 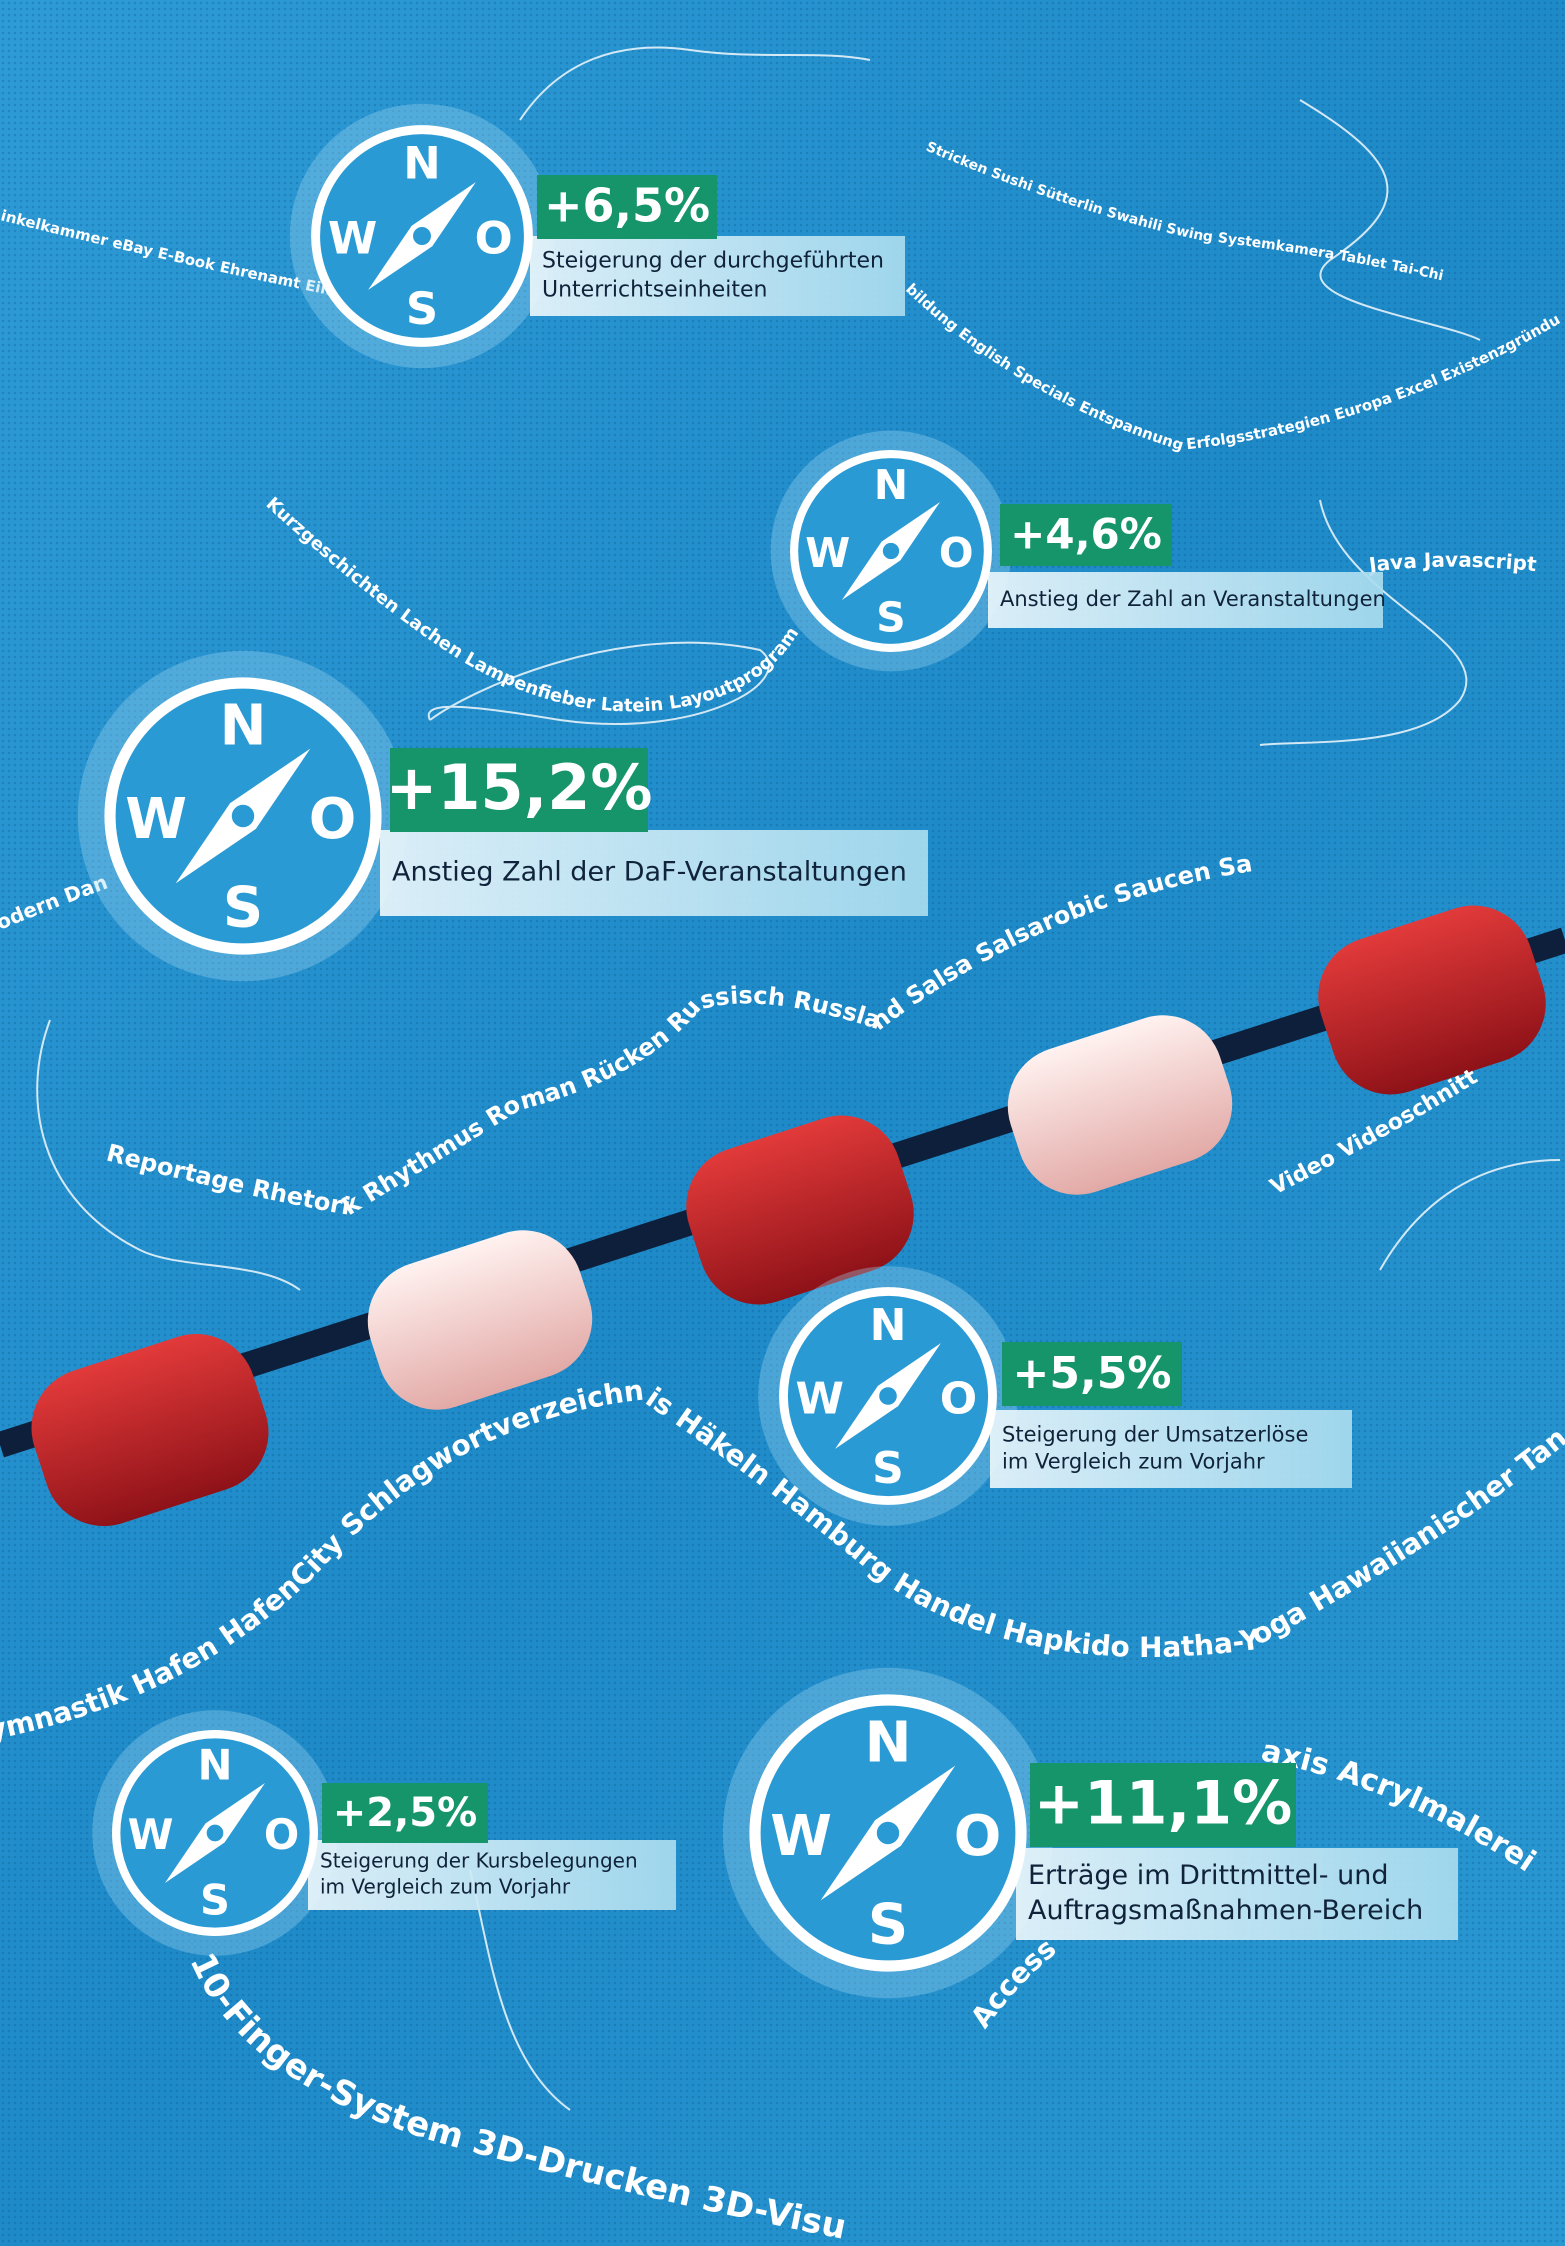 What do you see at coordinates (649, 872) in the screenshot?
I see `desc-line: Anstieg Zahl der DaF-Veranstaltungen` at bounding box center [649, 872].